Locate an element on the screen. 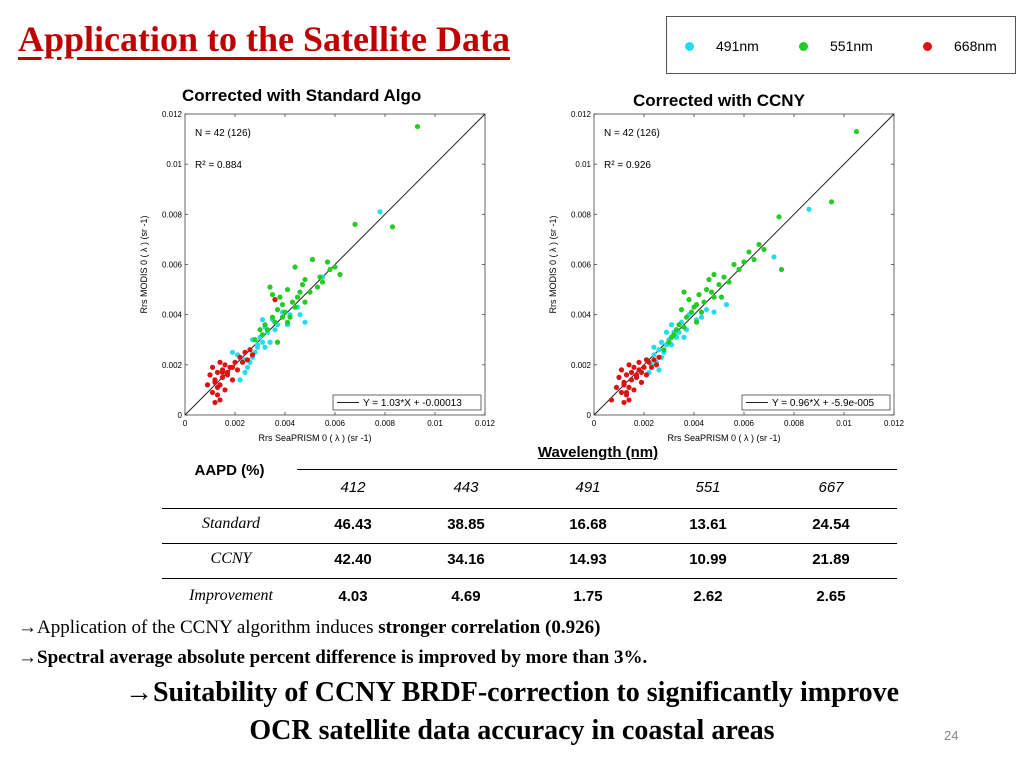 Image resolution: width=1024 pixels, height=768 pixels. fit-legend-box is located at coordinates (407, 402).